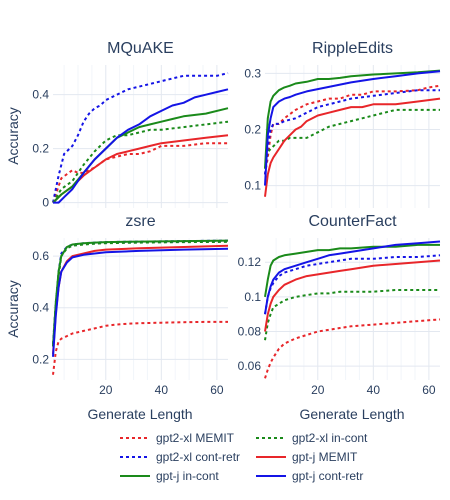 The width and height of the screenshot is (450, 500). I want to click on legend-item-gpt-j-memit: gpt-j MEMIT, so click(307, 457).